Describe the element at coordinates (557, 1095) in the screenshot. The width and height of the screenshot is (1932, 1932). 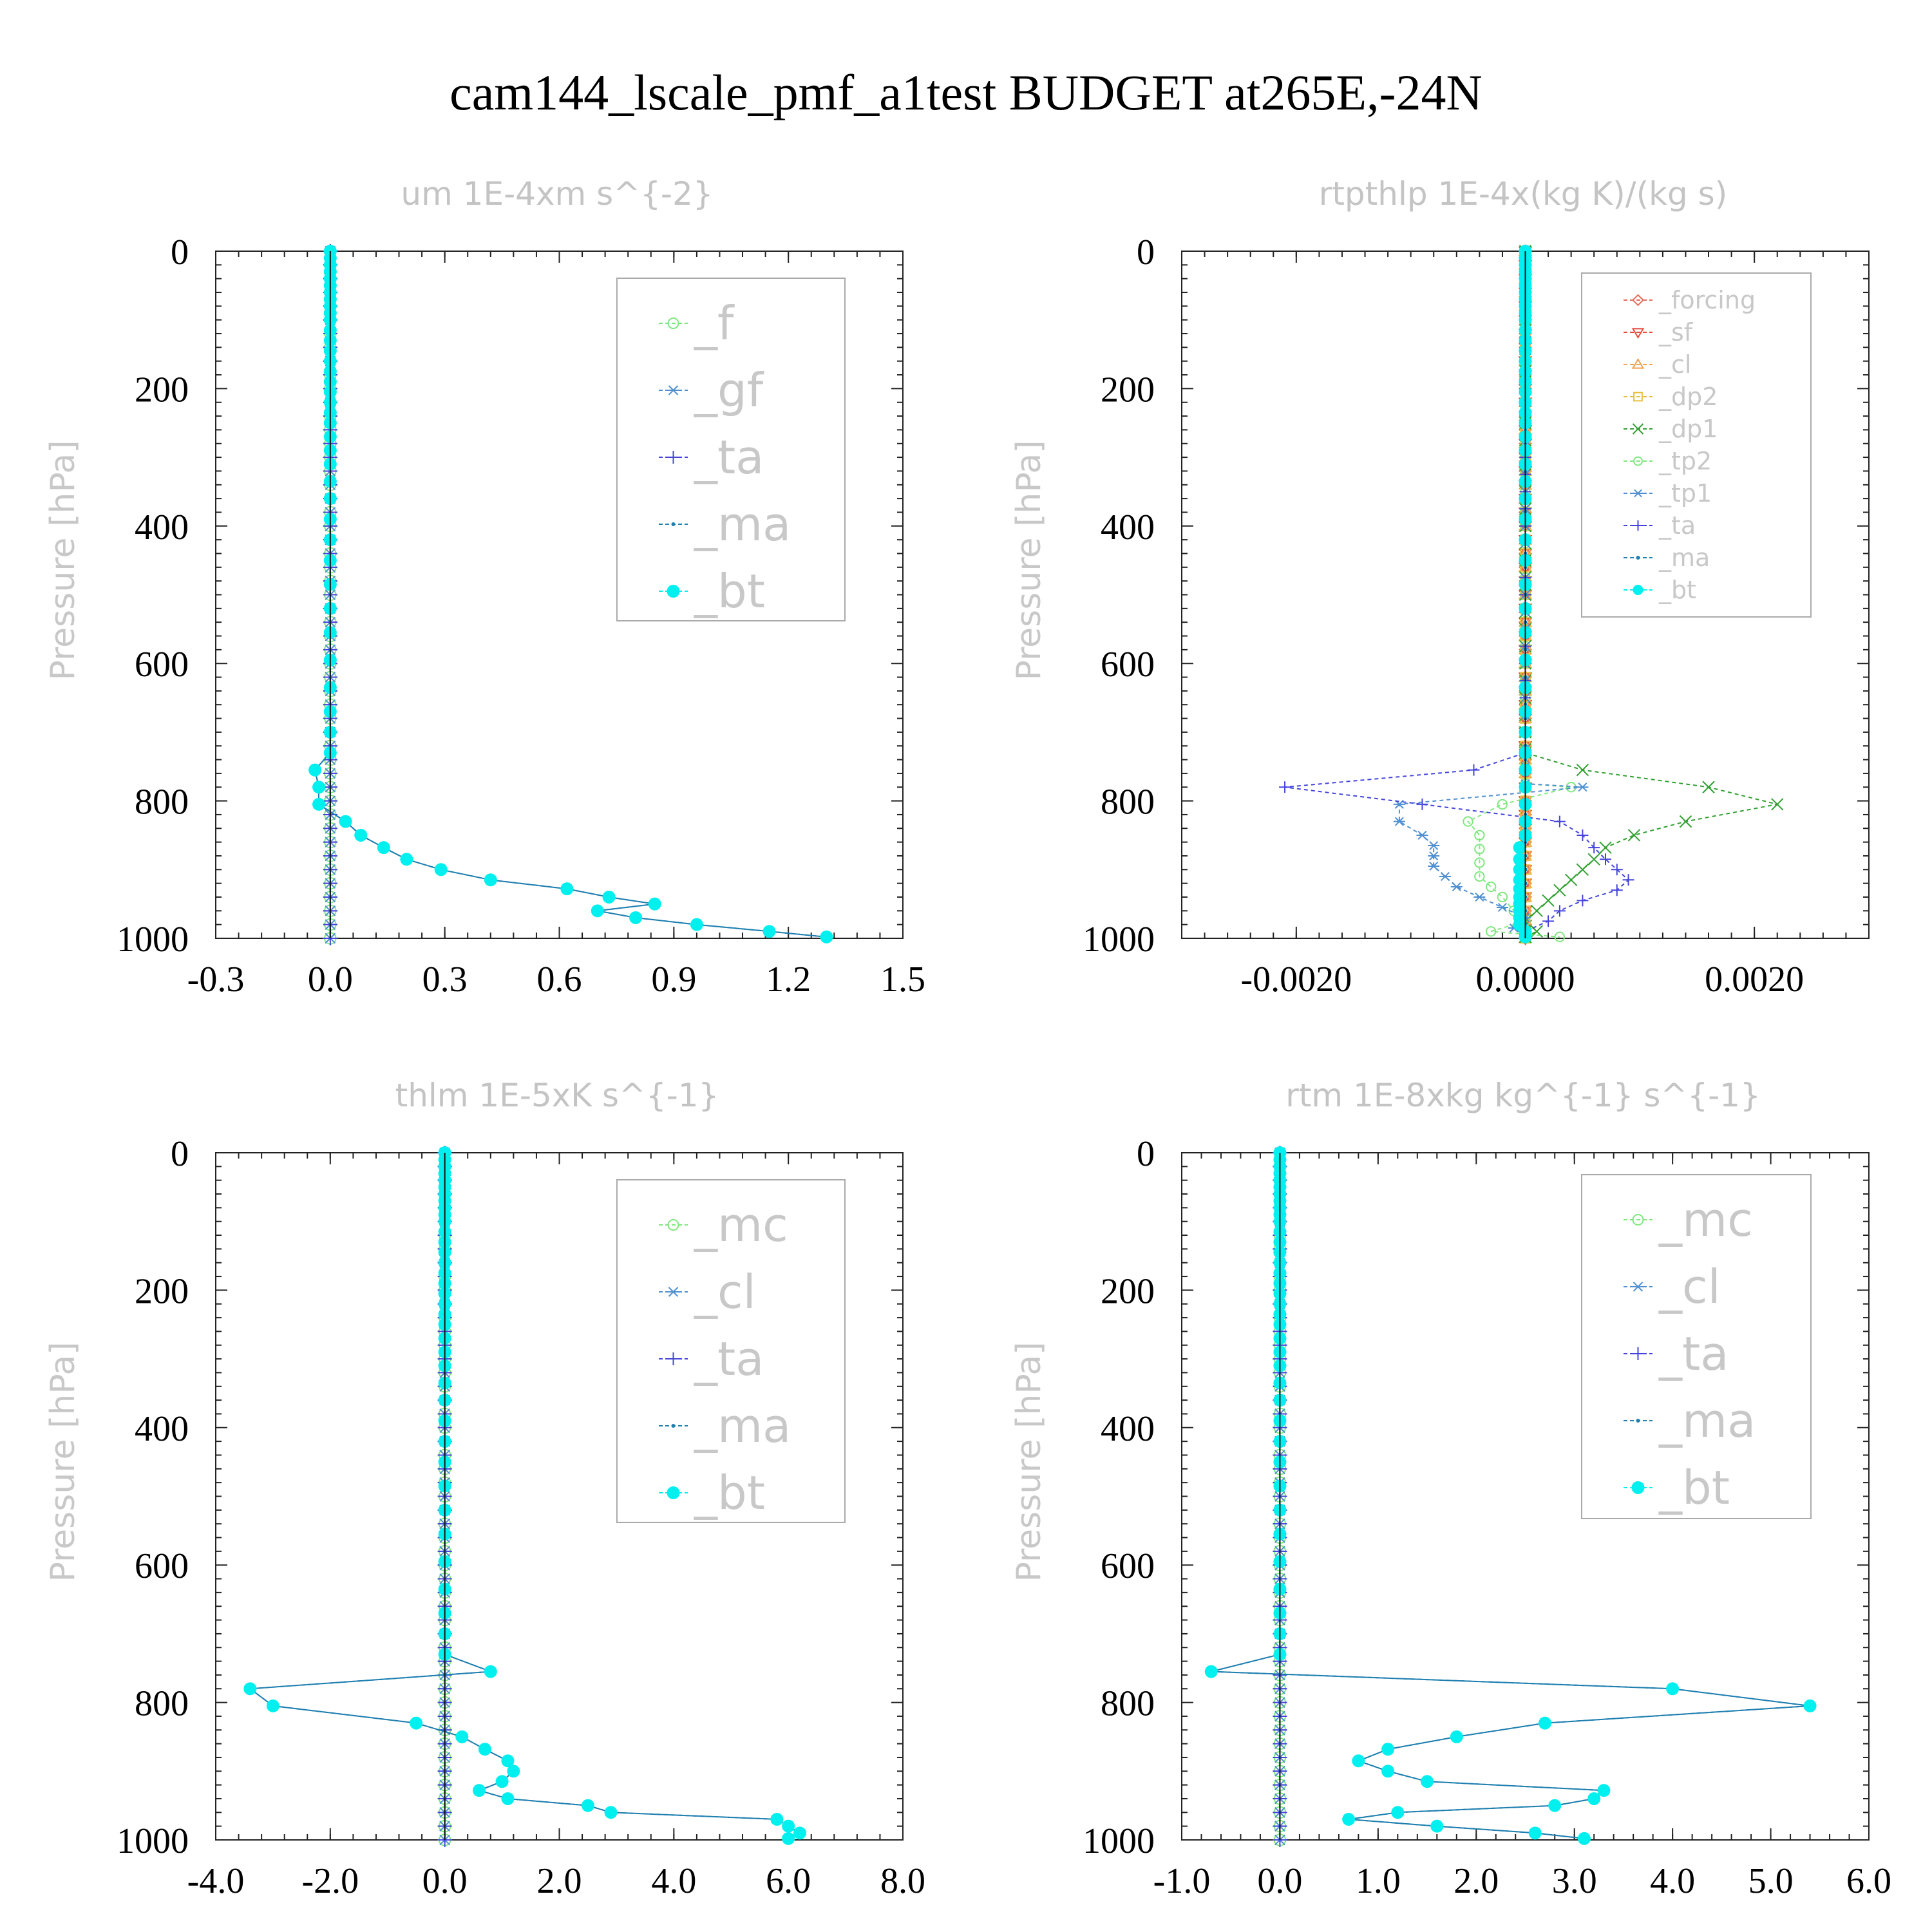
I see `panel-title: thlm 1E-5xK s^{-1}` at that location.